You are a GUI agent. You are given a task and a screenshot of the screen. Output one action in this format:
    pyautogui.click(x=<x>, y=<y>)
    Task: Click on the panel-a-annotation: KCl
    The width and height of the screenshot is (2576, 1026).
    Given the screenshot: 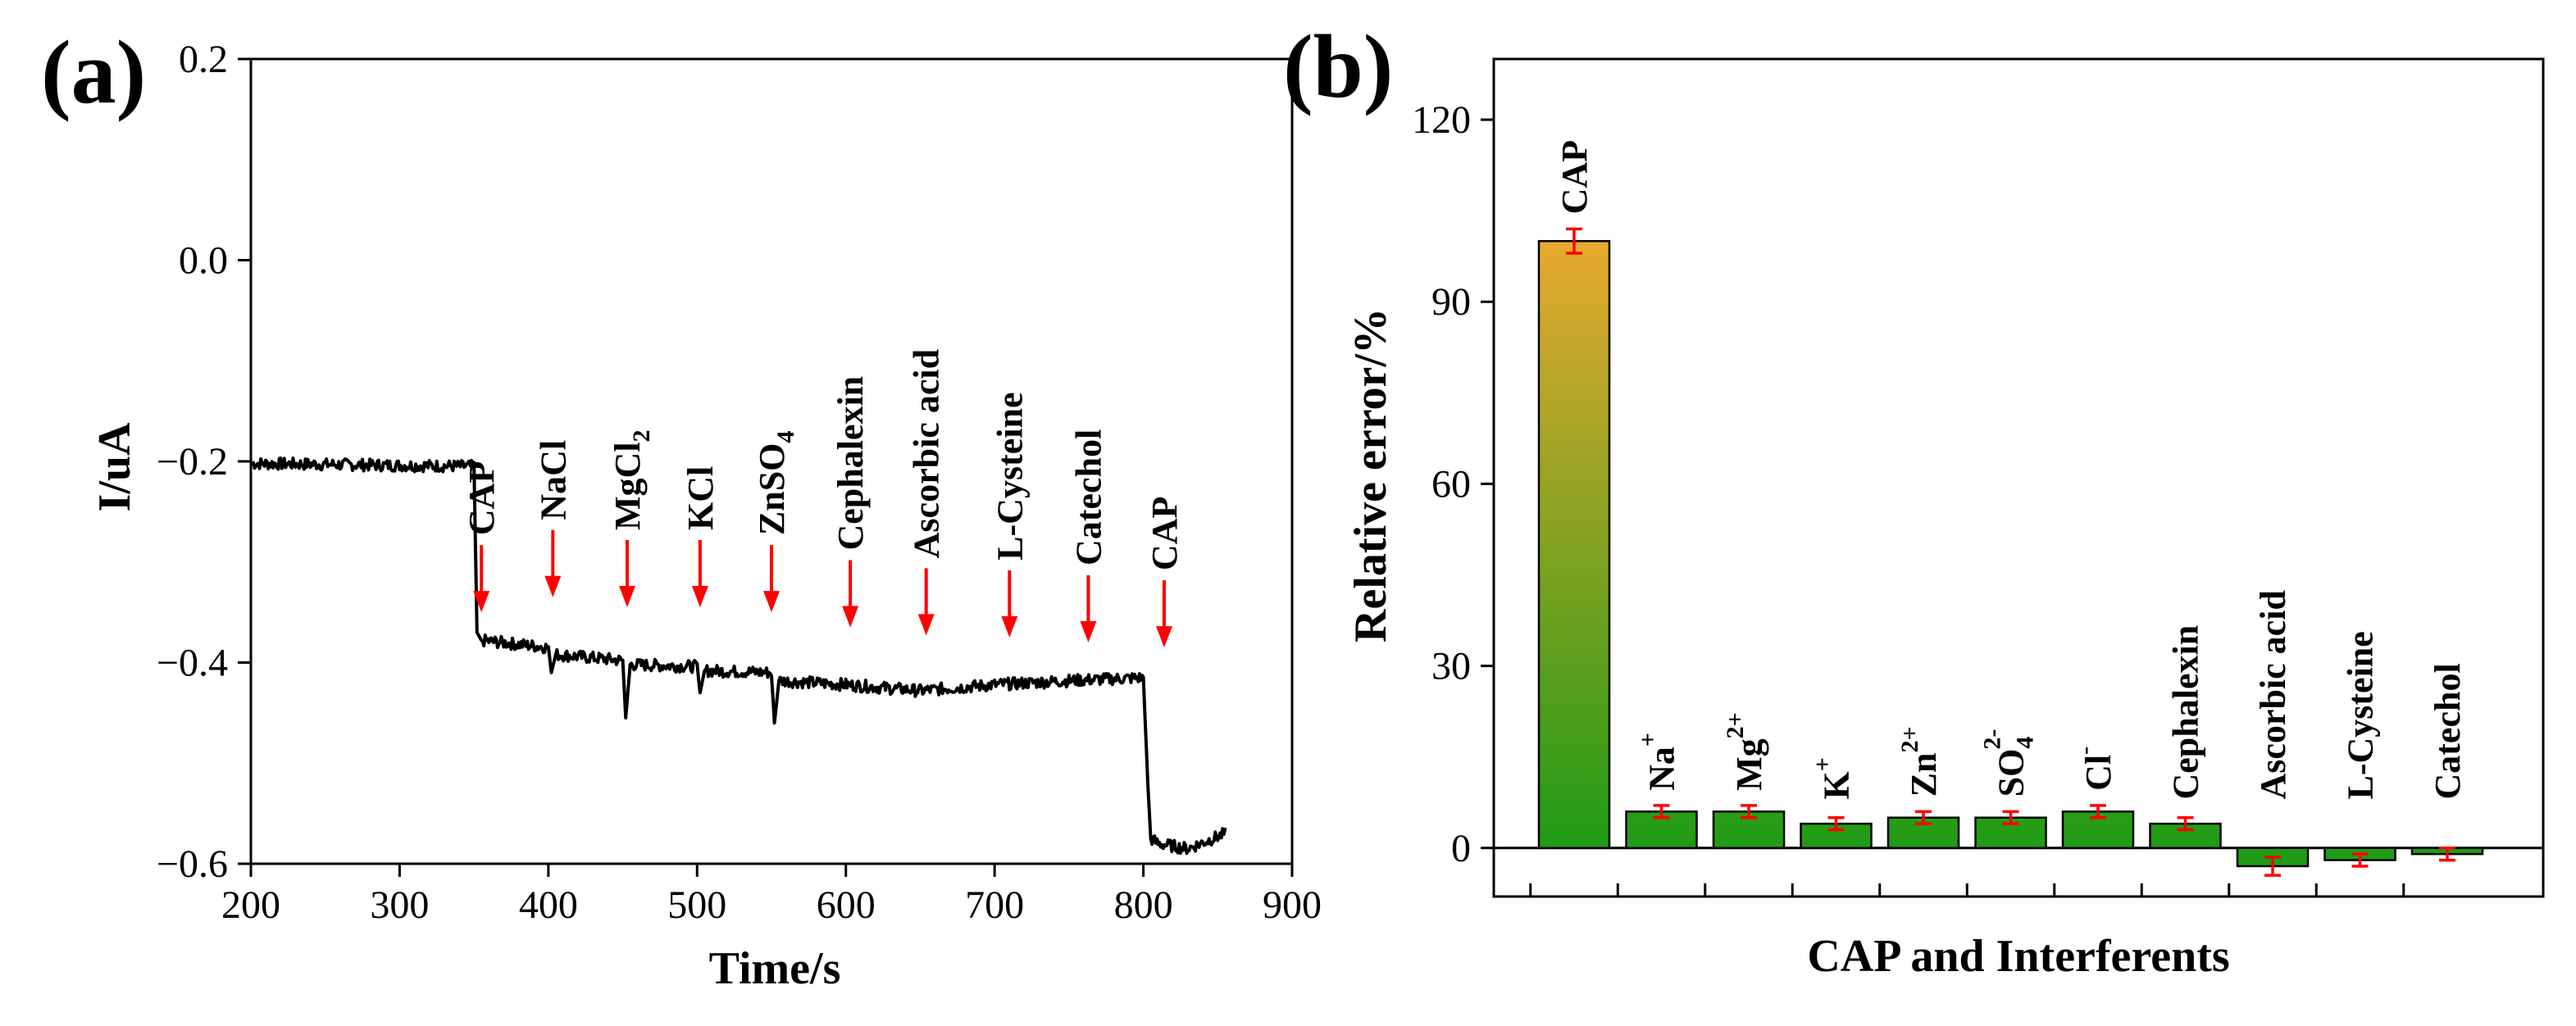 What is the action you would take?
    pyautogui.click(x=700, y=537)
    